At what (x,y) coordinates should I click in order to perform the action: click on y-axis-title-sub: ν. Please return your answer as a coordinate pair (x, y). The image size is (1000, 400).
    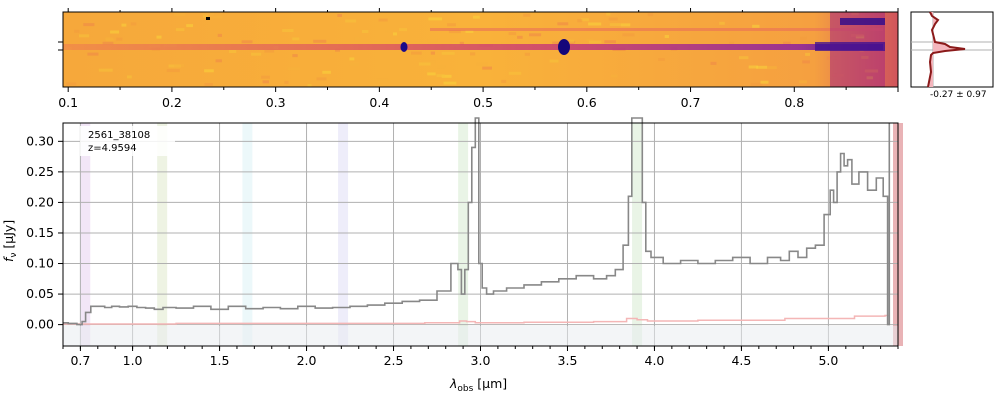
    Looking at the image, I should click on (14, 255).